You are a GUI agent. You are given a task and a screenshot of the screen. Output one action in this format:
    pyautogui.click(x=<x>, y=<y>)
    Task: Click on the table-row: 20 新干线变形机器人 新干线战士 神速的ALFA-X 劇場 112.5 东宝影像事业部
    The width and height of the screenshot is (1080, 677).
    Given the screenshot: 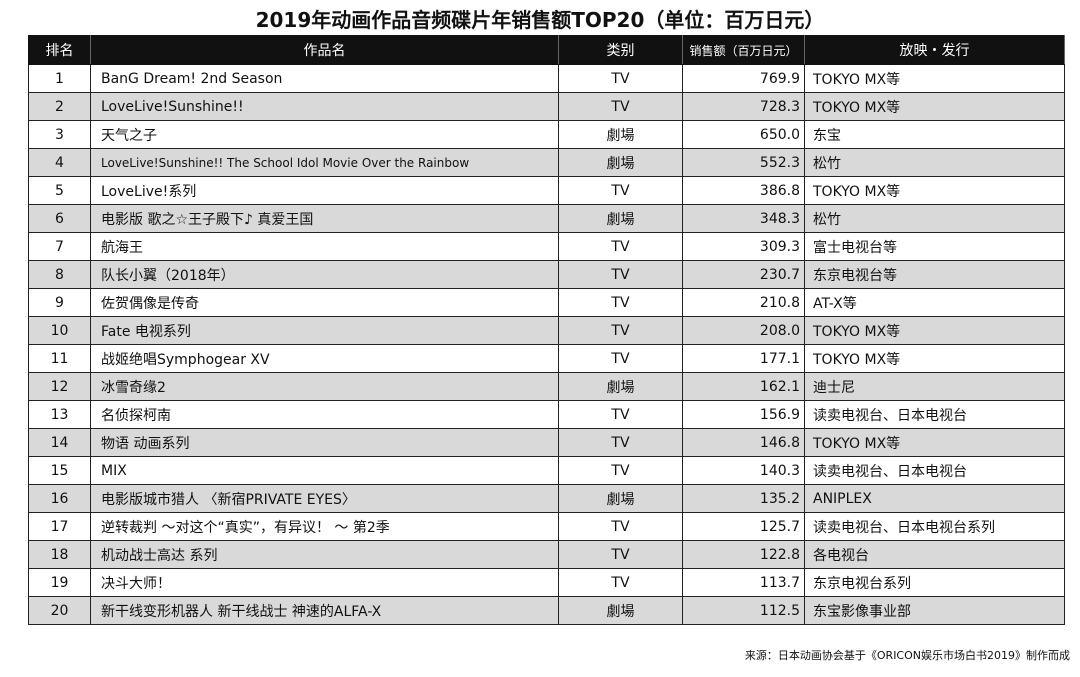 What is the action you would take?
    pyautogui.click(x=546, y=610)
    